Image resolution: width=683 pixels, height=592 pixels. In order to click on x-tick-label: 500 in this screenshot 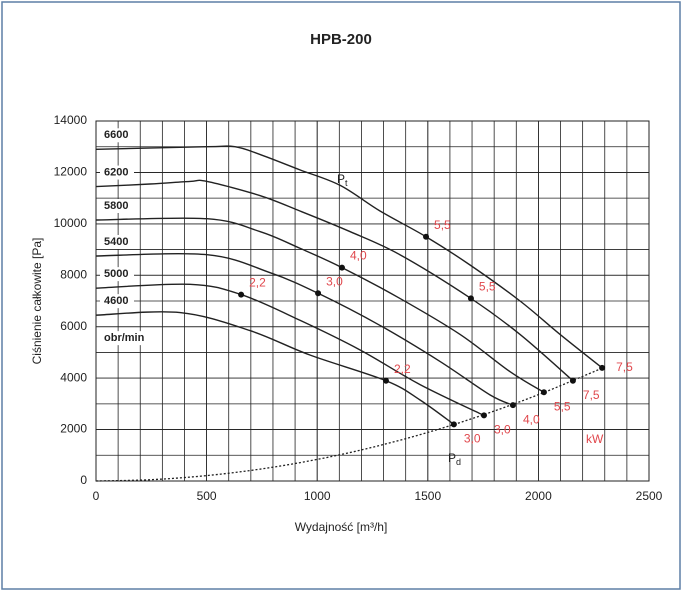, I will do `click(207, 496)`.